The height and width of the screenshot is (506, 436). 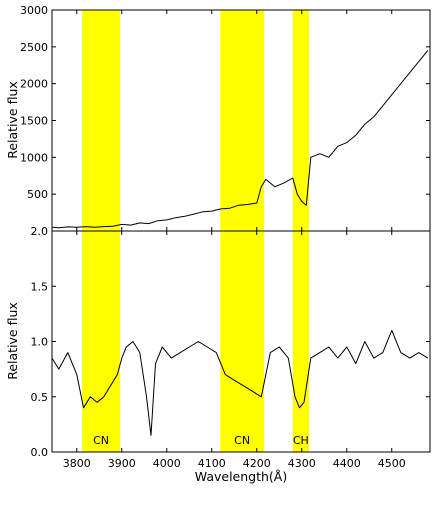 What do you see at coordinates (122, 463) in the screenshot?
I see `bottom-x-tick-label-1: 3900` at bounding box center [122, 463].